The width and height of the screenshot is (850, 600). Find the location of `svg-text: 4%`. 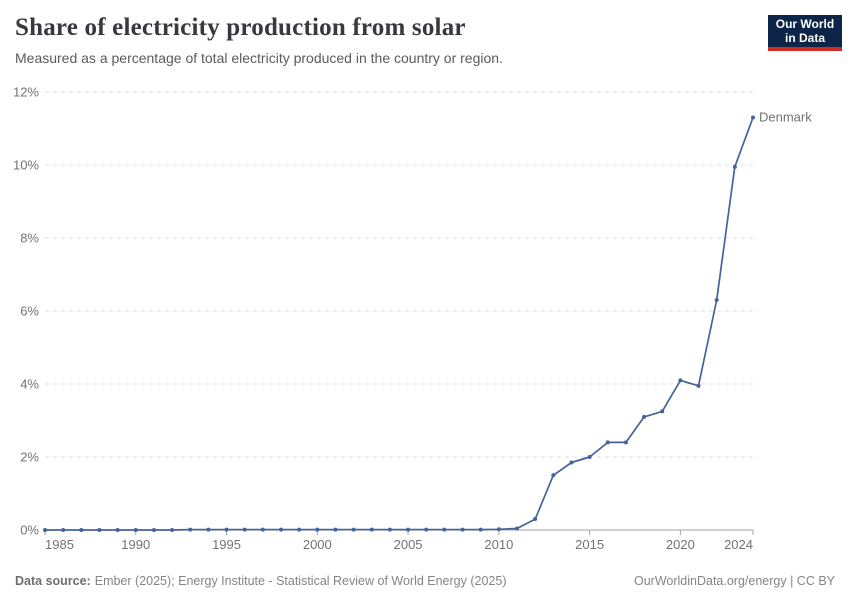

svg-text: 4% is located at coordinates (29, 384).